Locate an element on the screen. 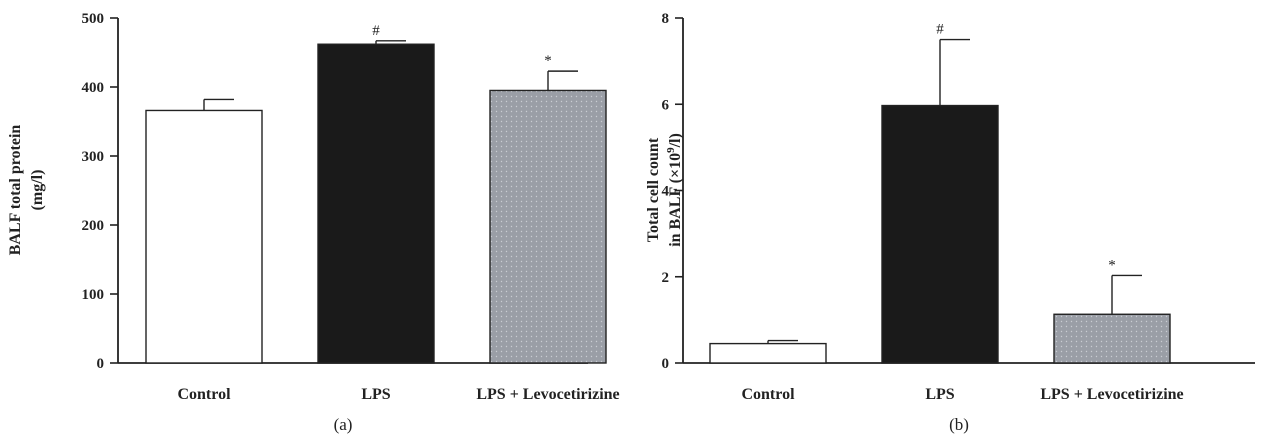  y-tick-label: 400 is located at coordinates (93, 88).